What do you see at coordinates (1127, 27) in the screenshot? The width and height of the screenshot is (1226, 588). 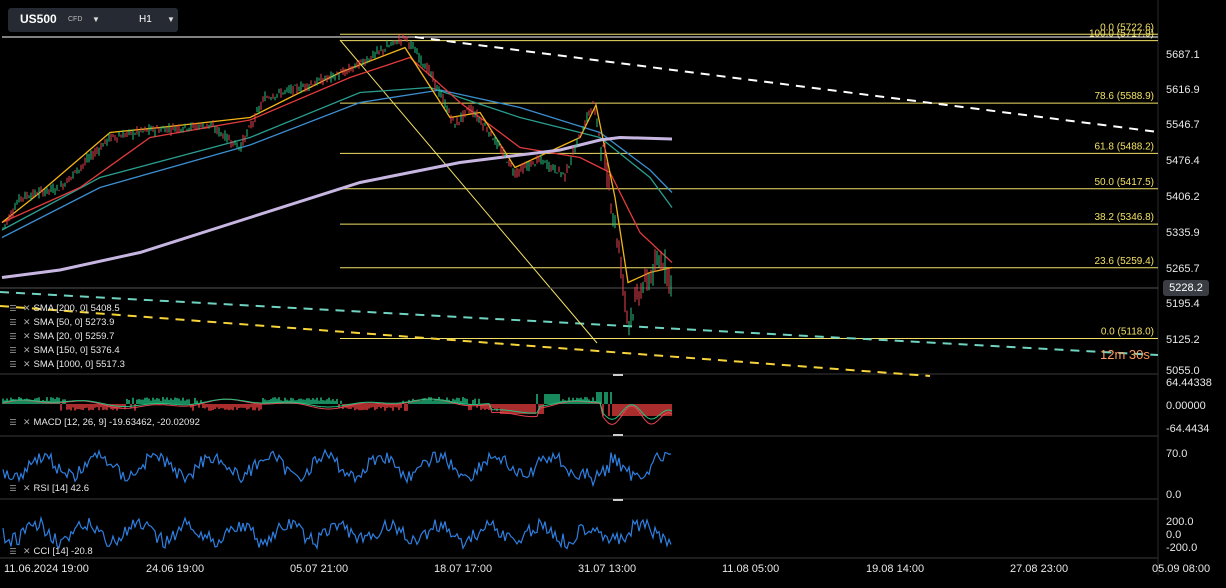 I see `fib-level-label: 0.0 (5722.6)` at bounding box center [1127, 27].